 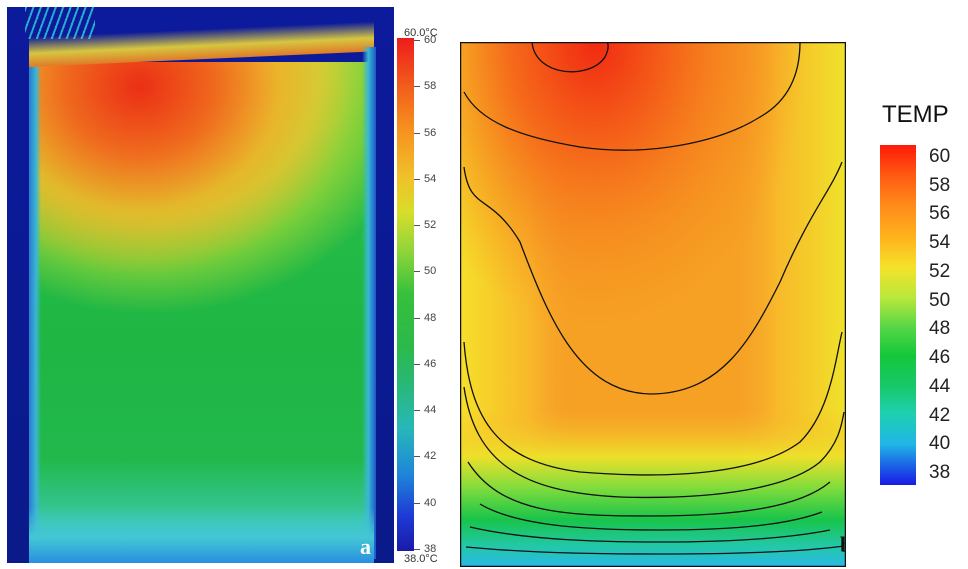 I want to click on thermal-scale-label: 48, so click(x=430, y=318).